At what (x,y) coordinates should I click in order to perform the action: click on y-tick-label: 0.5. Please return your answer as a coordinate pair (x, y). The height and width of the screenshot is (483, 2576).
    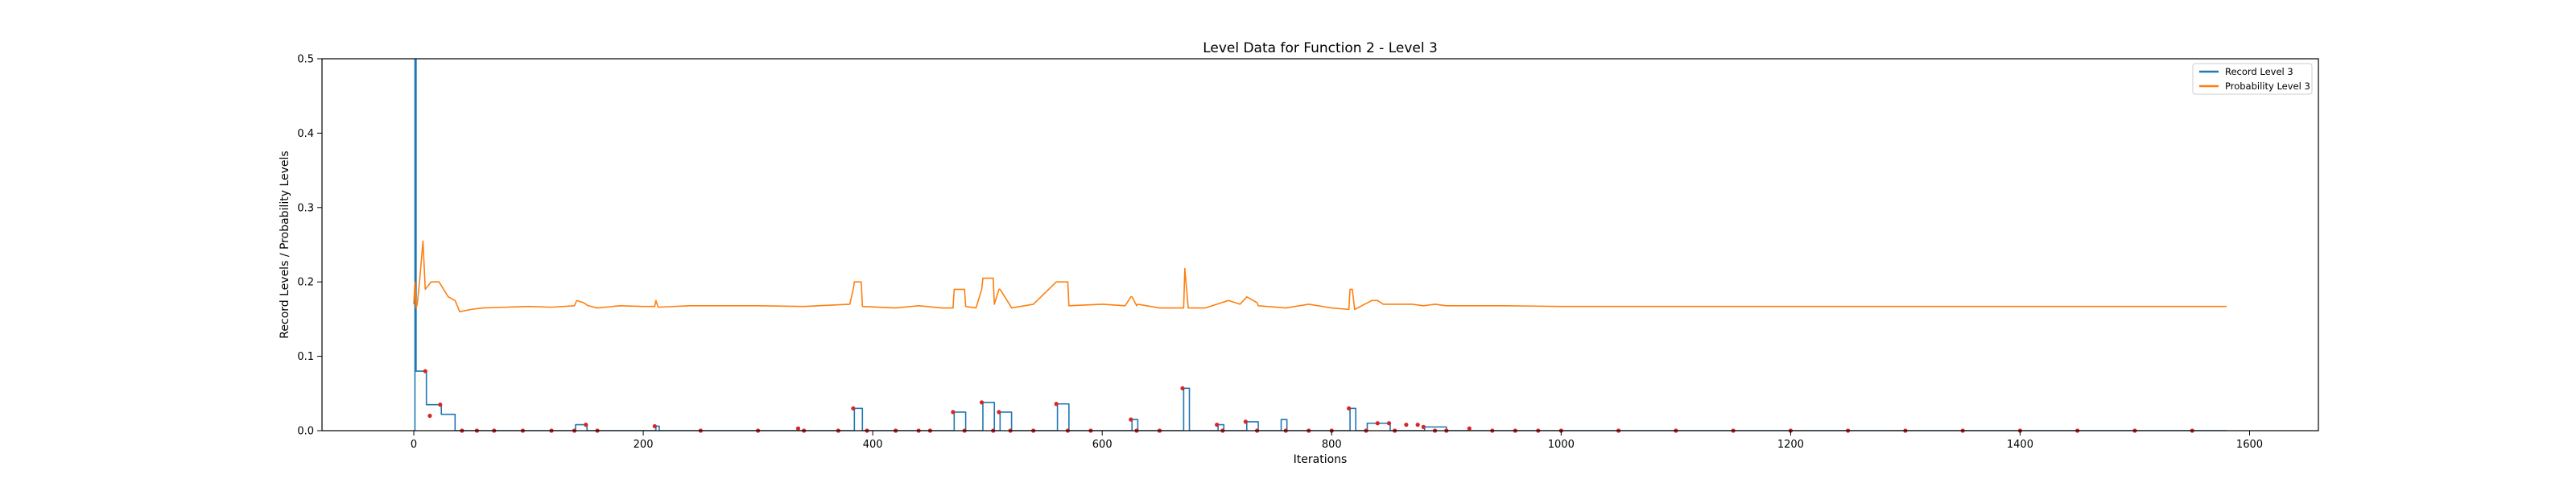
    Looking at the image, I should click on (305, 60).